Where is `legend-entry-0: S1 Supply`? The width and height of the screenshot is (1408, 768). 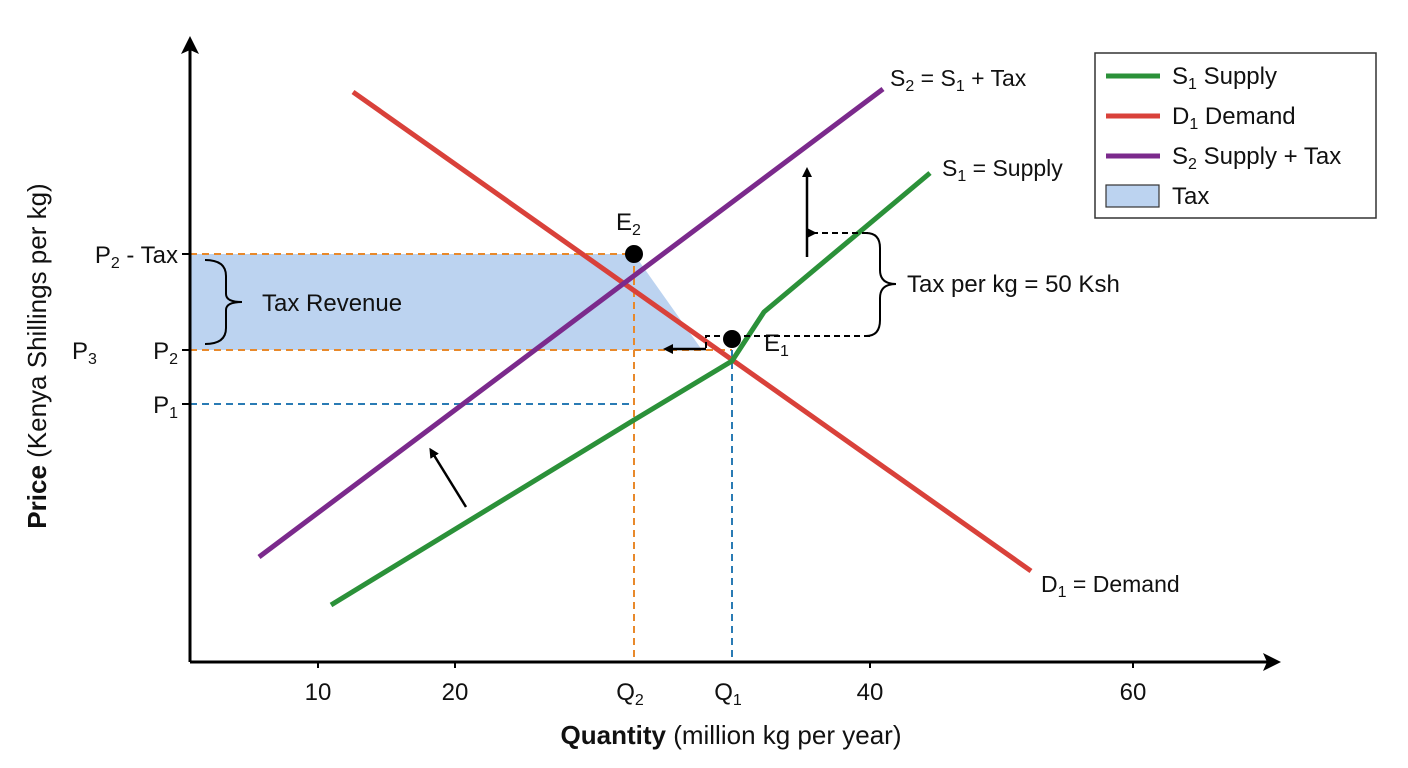 legend-entry-0: S1 Supply is located at coordinates (1224, 78).